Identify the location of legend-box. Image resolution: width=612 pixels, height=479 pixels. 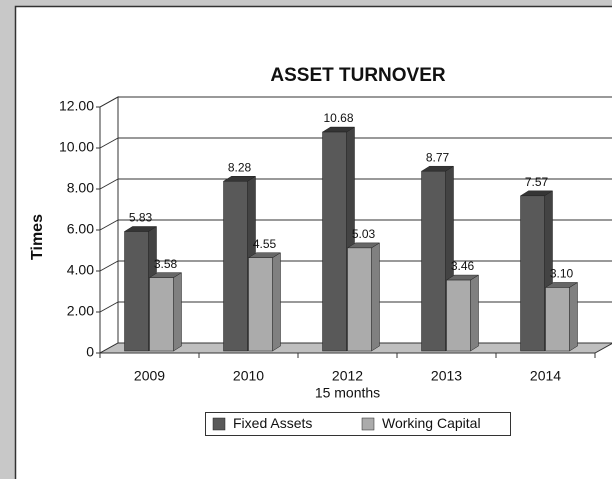
(358, 424).